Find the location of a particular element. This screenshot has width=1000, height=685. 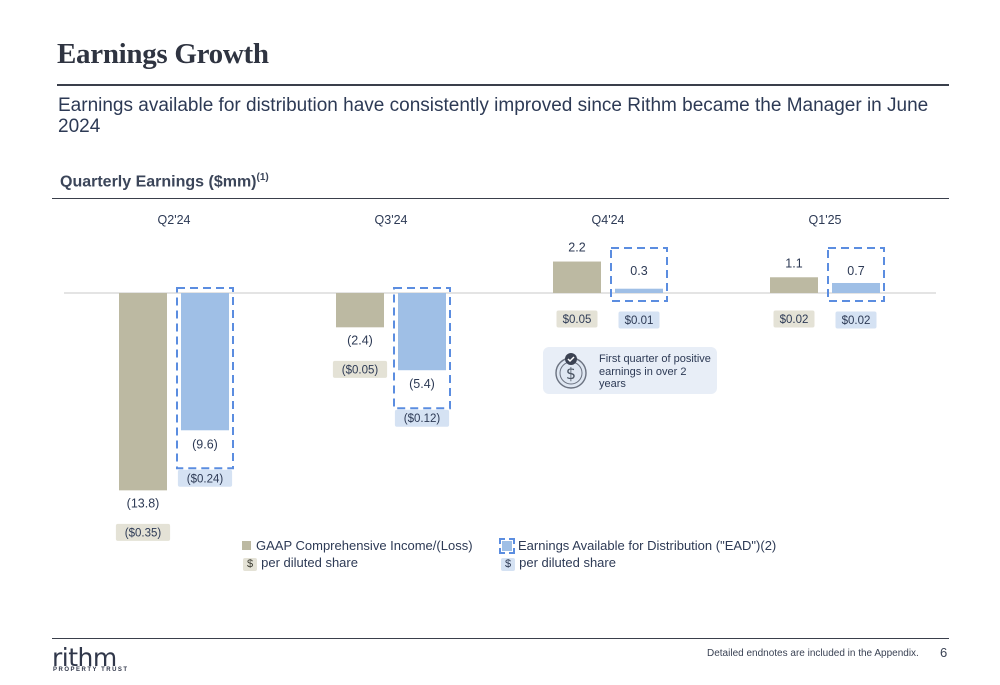

chart-title: Quarterly Earnings ($mm)(1) is located at coordinates (164, 181).